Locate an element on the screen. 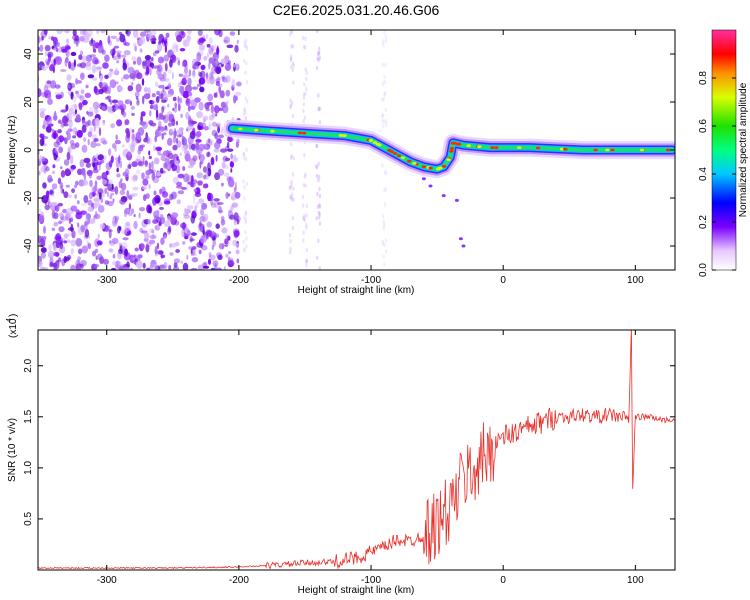 This screenshot has width=750, height=600. snr-scale-exp: 4 is located at coordinates (9, 320).